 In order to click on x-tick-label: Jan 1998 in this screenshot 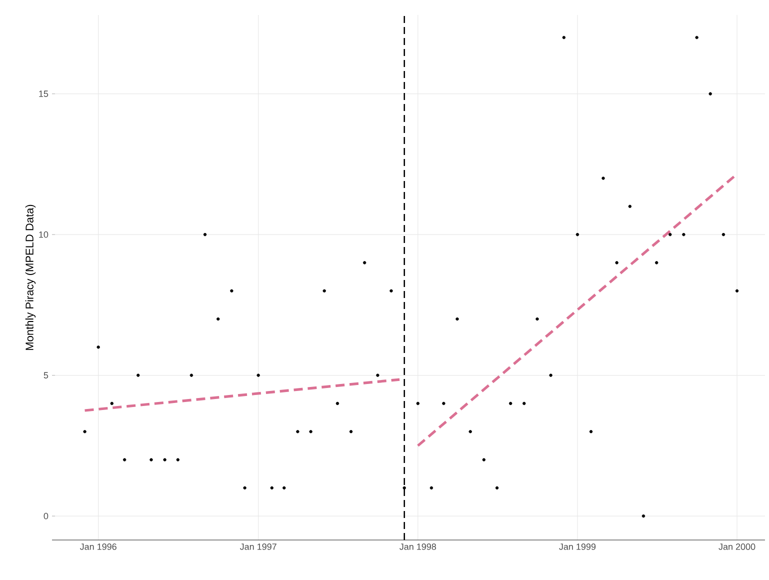, I will do `click(418, 547)`.